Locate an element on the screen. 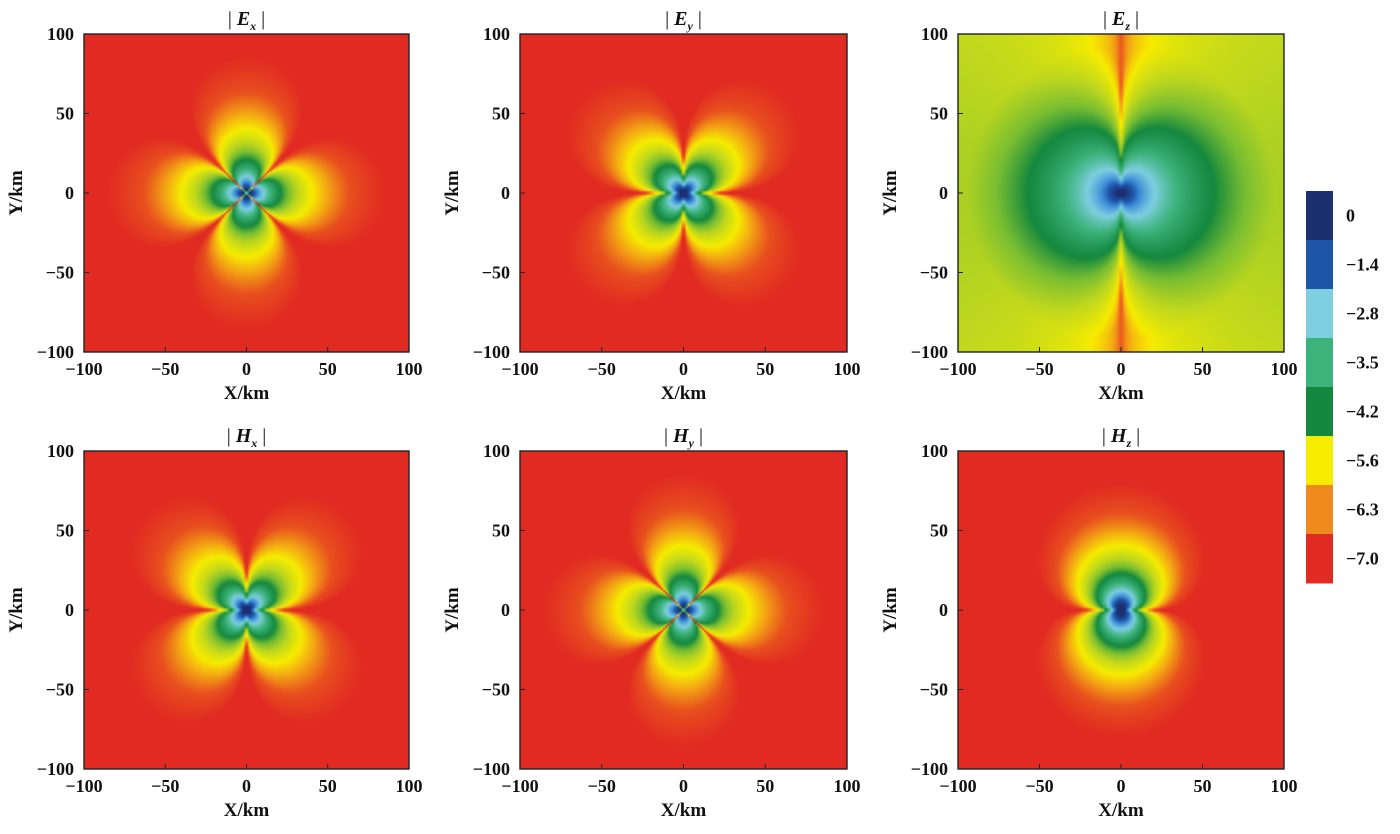 The image size is (1400, 834). panel-title: | Hz | is located at coordinates (1121, 437).